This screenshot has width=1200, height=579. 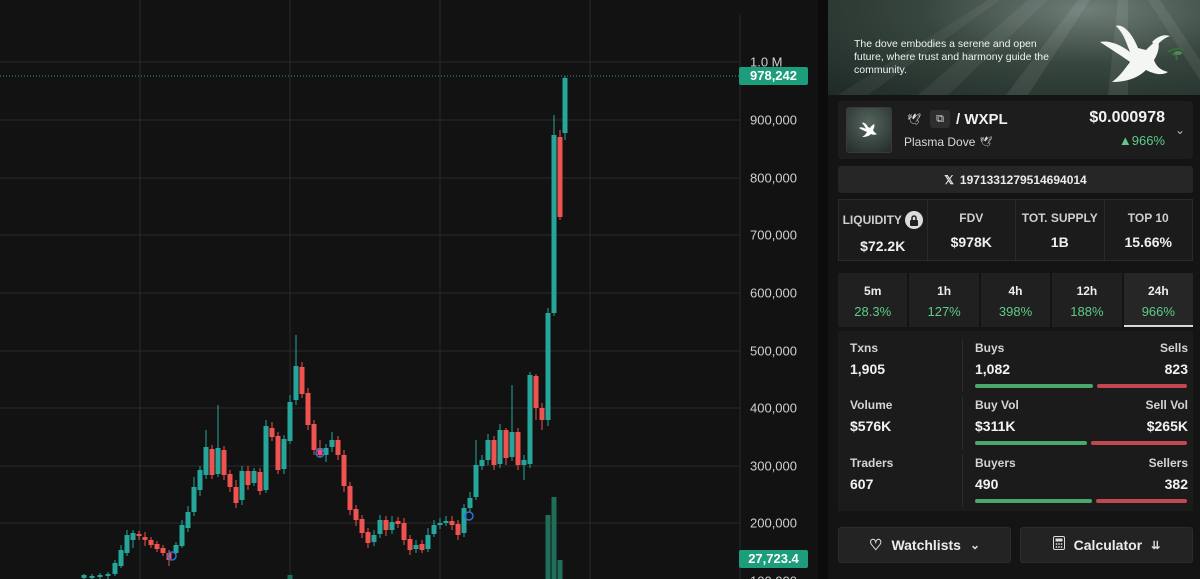 What do you see at coordinates (1019, 47) in the screenshot?
I see `light-rays` at bounding box center [1019, 47].